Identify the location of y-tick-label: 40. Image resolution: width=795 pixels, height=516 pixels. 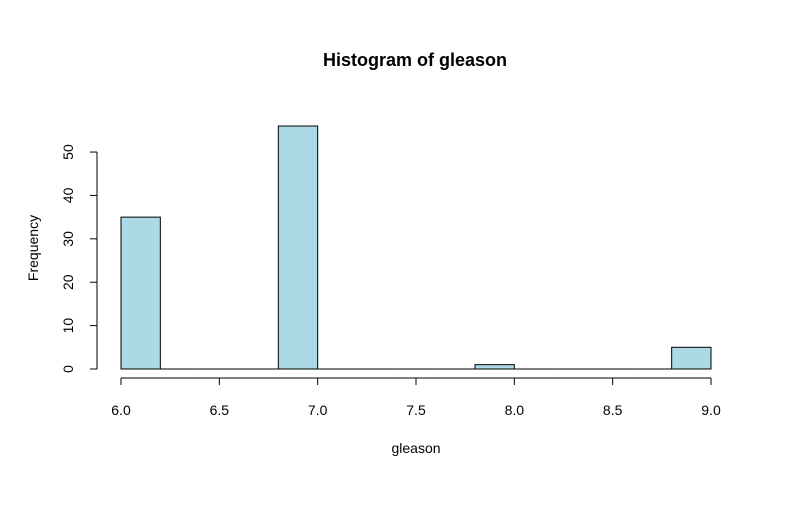
(68, 195).